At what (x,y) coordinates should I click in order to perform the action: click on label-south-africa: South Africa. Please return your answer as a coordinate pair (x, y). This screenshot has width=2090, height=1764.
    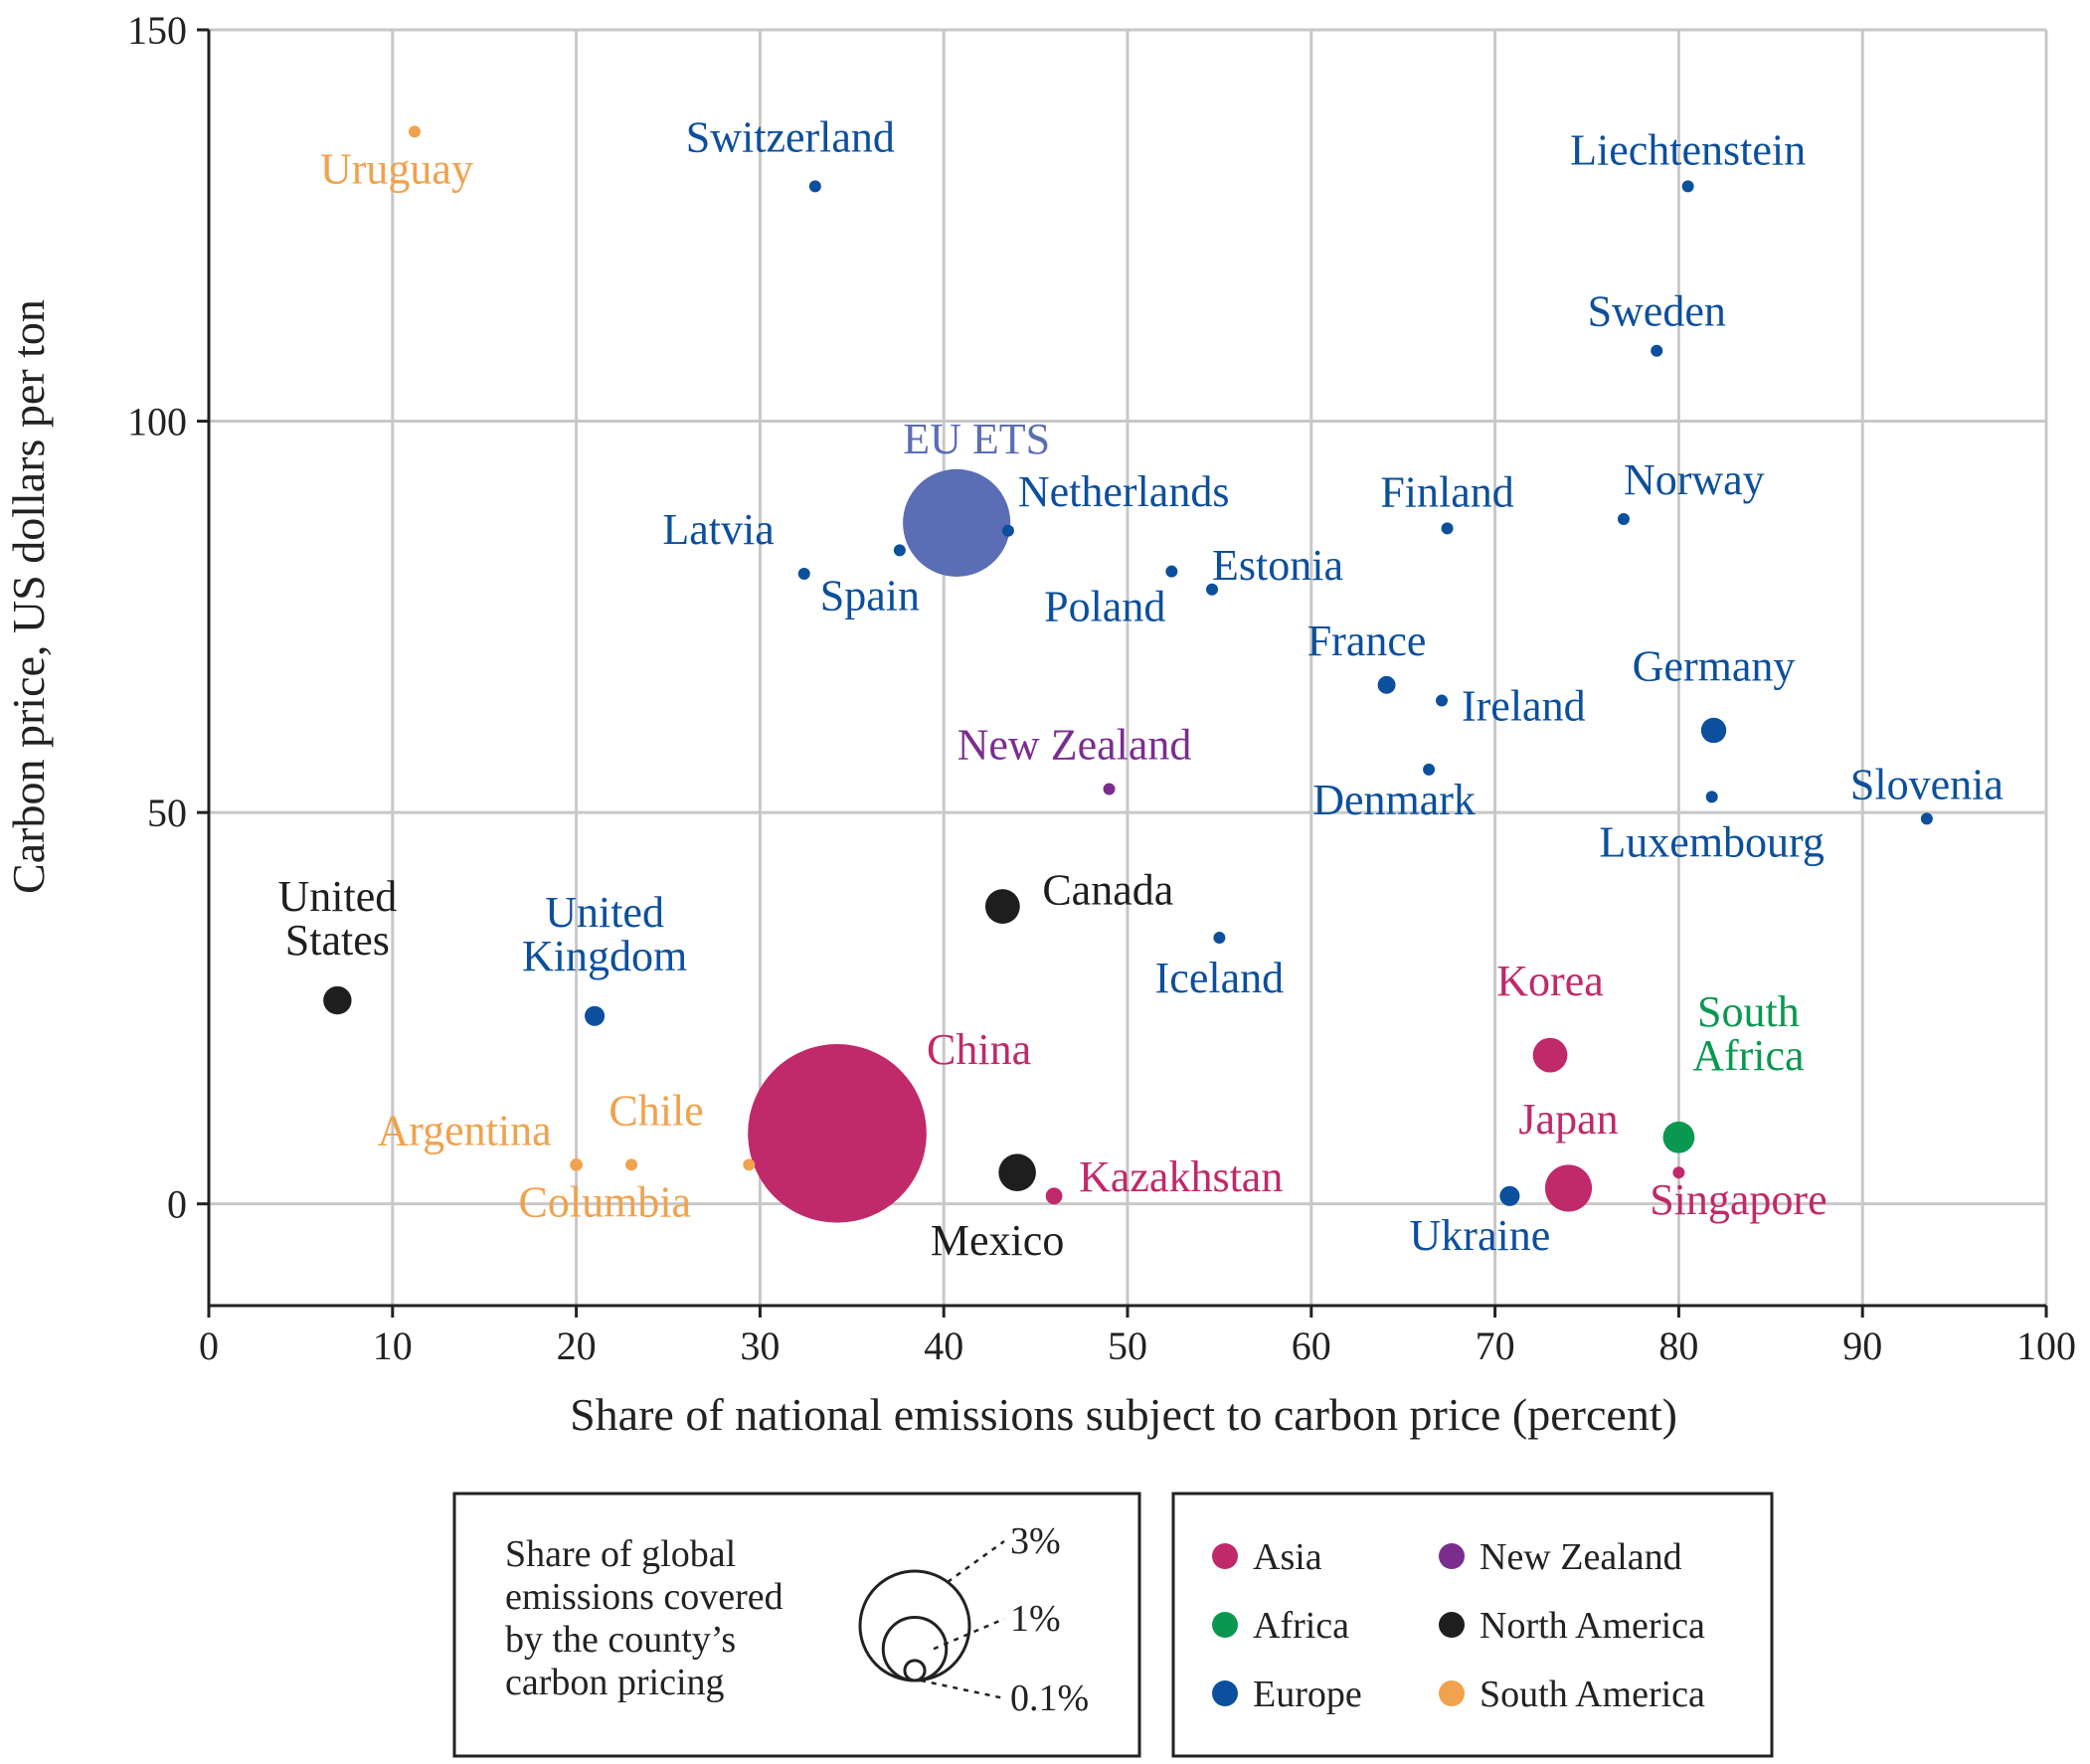
    Looking at the image, I should click on (1748, 1033).